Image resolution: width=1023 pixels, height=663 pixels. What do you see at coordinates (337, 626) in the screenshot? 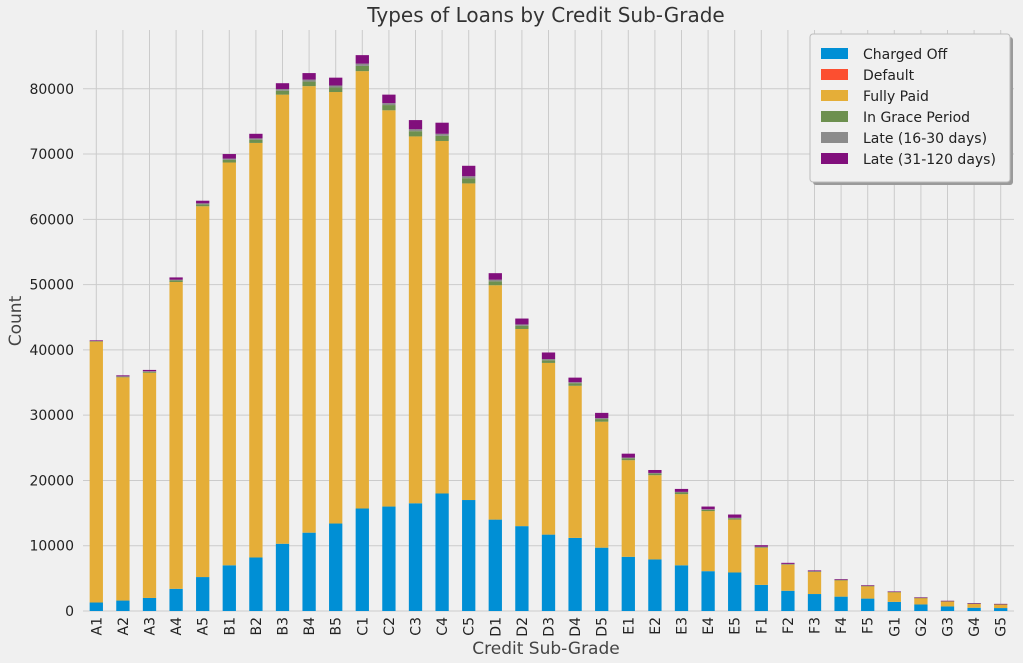
I see `x-tick-label: B5` at bounding box center [337, 626].